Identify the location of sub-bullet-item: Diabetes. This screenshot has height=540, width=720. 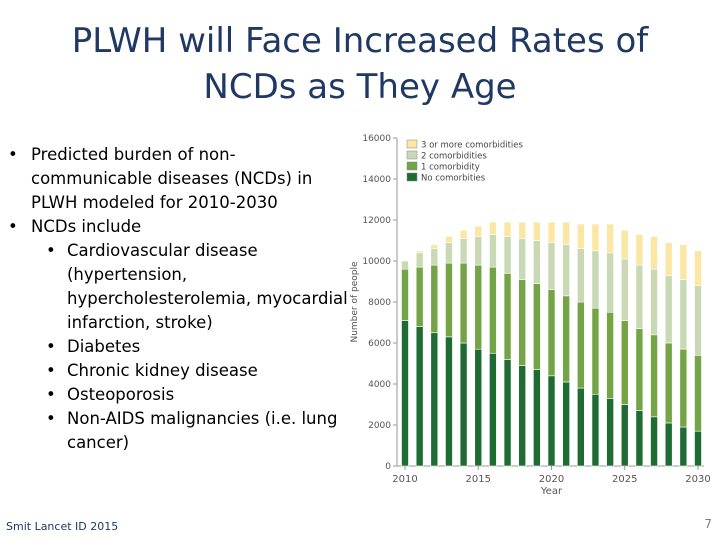
(180, 347).